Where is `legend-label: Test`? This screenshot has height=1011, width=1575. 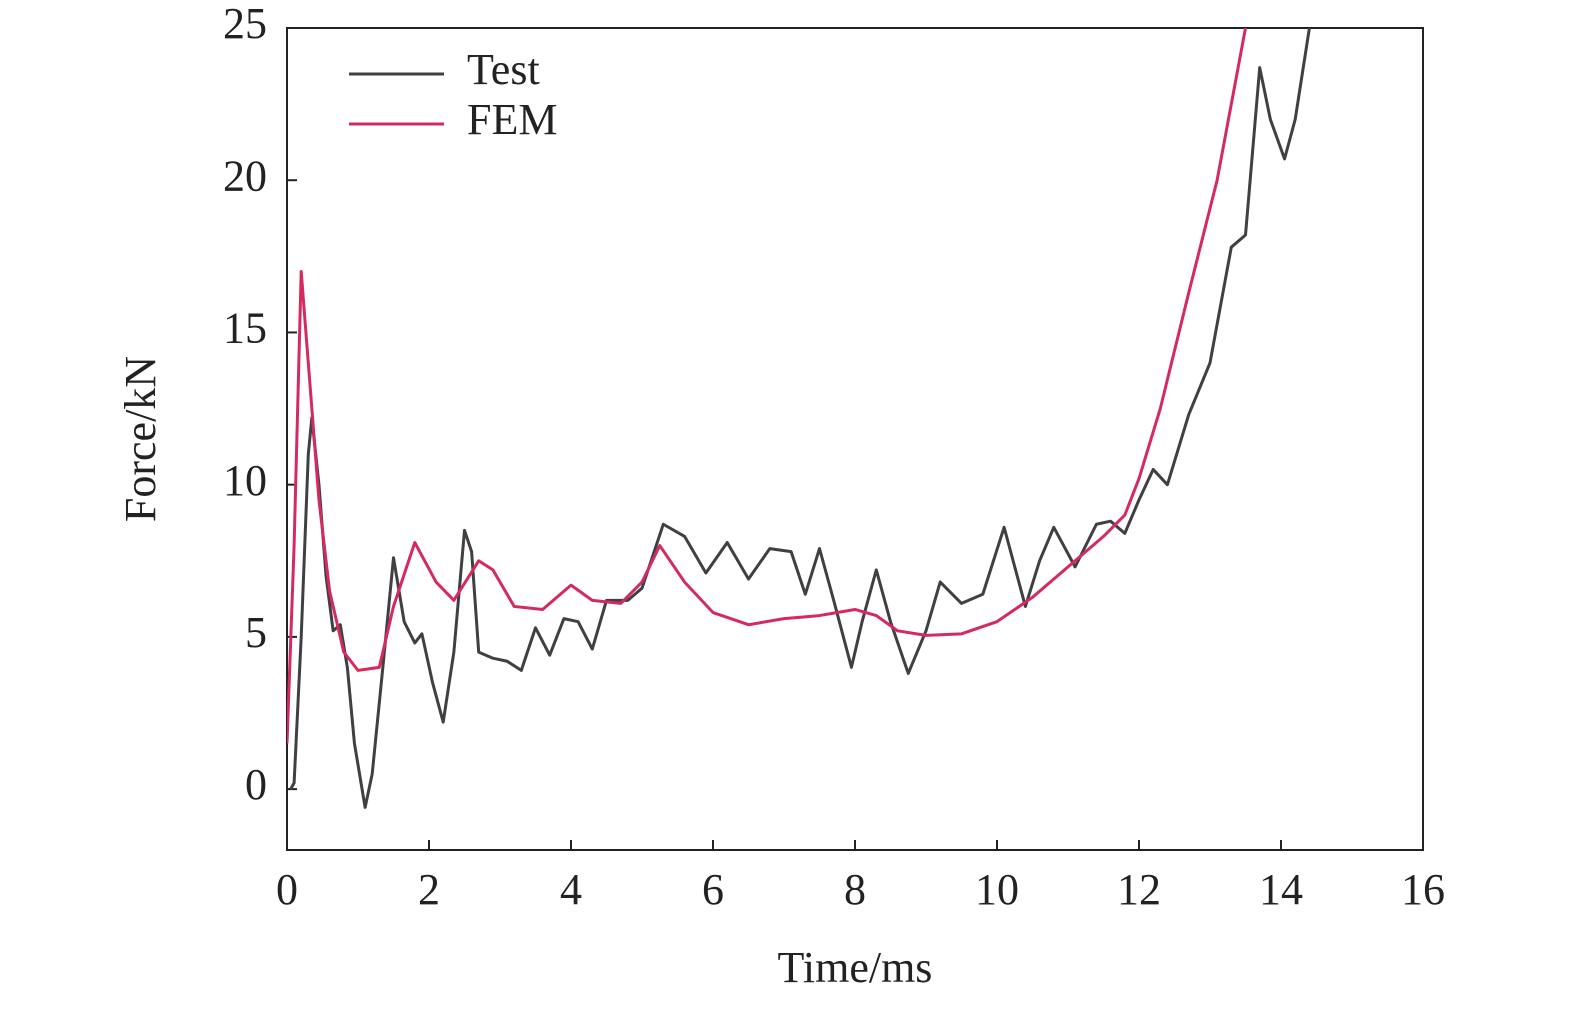
legend-label: Test is located at coordinates (503, 69).